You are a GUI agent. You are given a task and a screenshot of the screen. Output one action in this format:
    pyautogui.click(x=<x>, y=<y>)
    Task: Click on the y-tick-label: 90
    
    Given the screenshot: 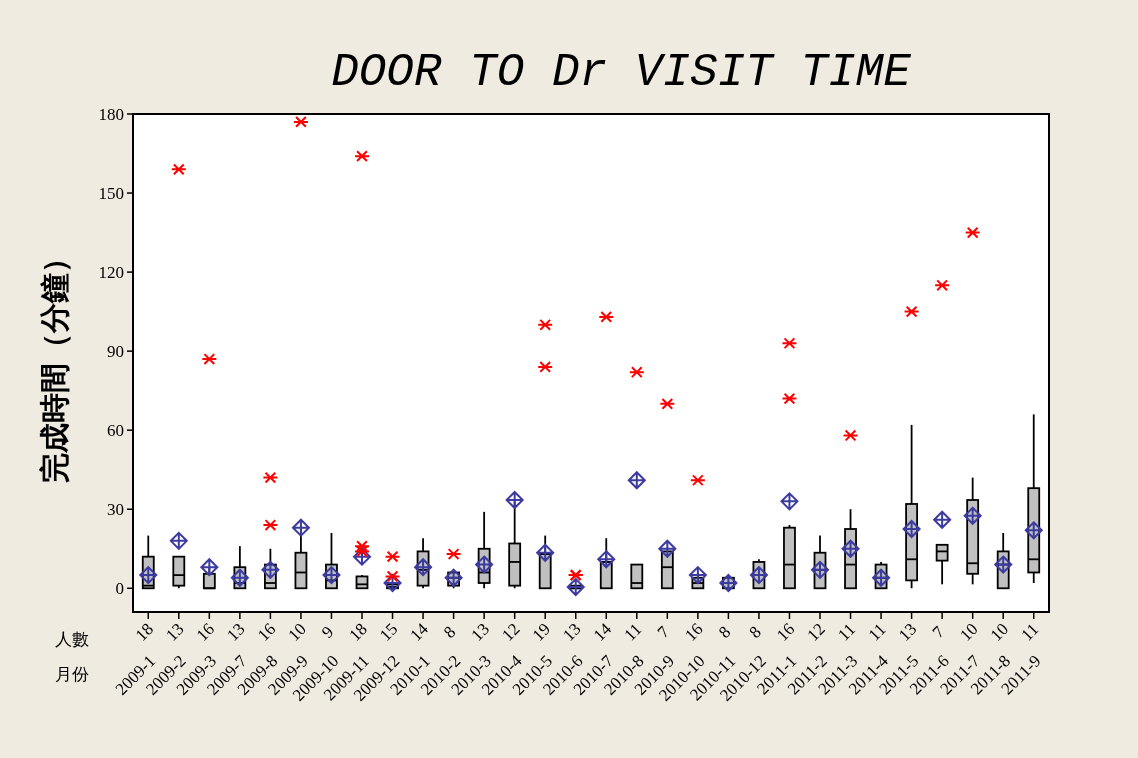 What is the action you would take?
    pyautogui.click(x=115, y=352)
    